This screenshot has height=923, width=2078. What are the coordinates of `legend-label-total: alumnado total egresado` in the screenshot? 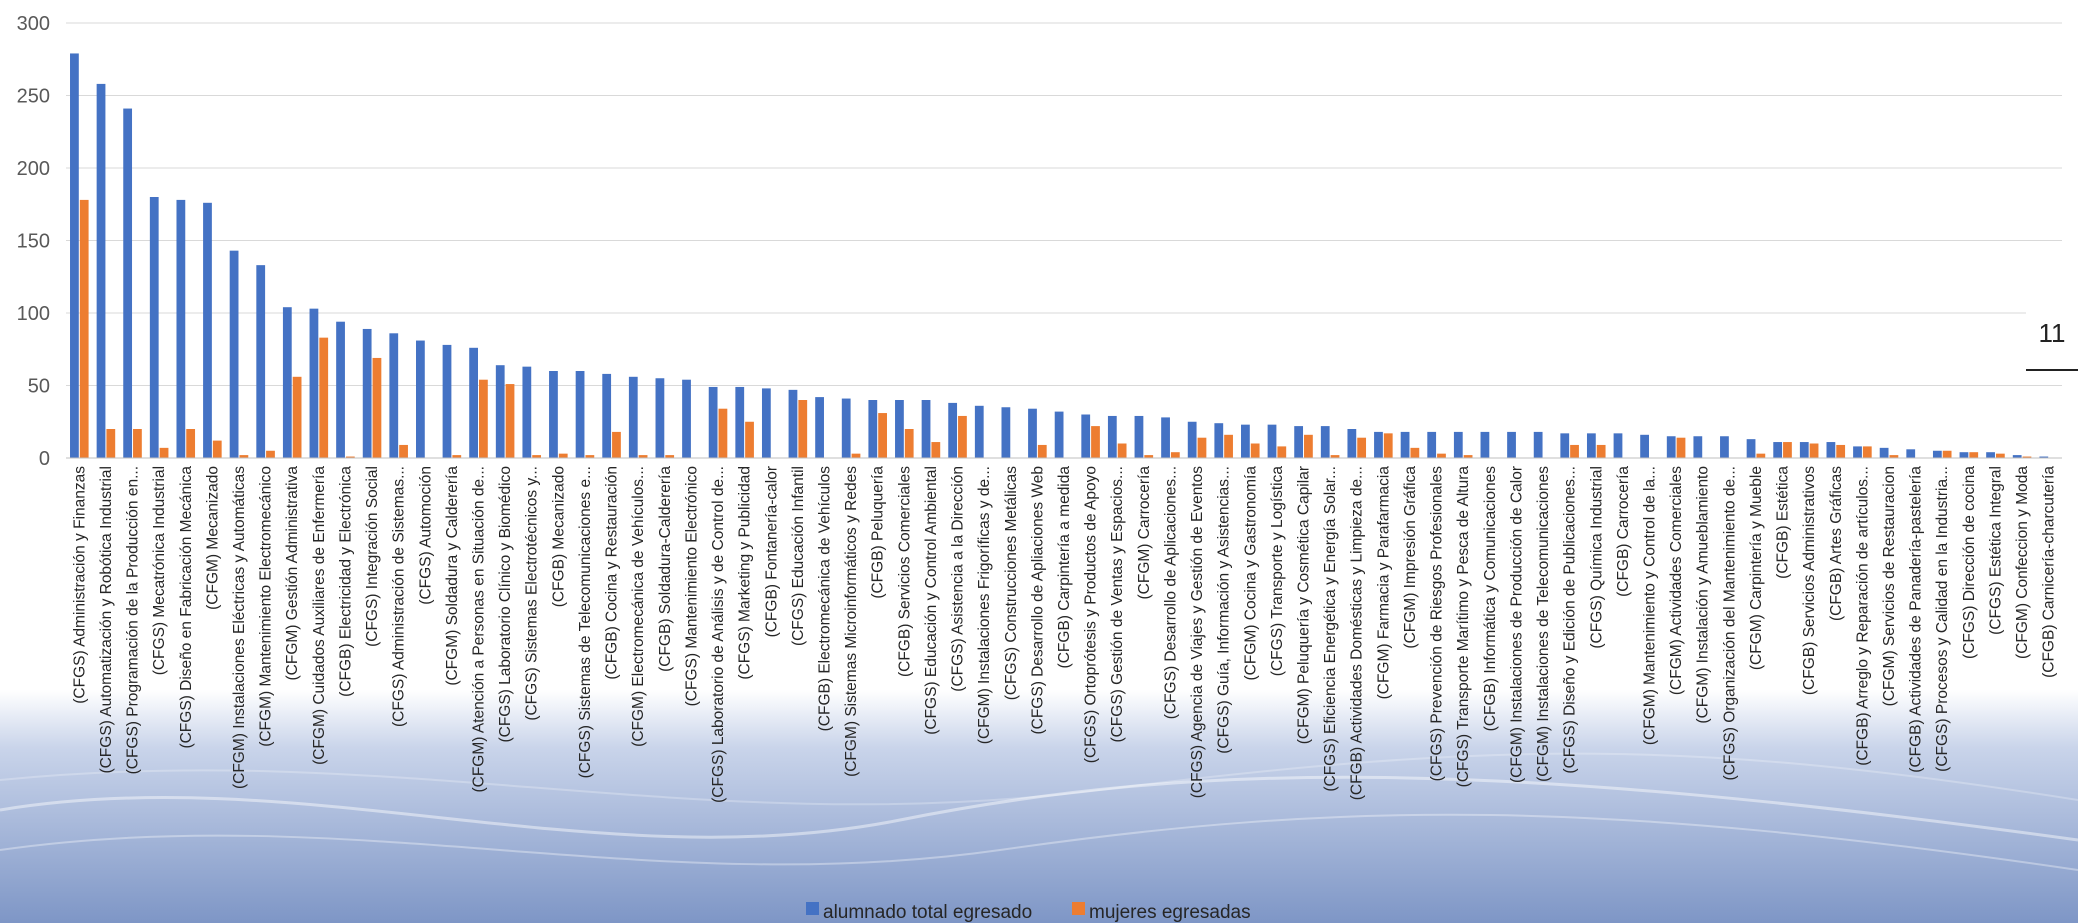 It's located at (927, 912).